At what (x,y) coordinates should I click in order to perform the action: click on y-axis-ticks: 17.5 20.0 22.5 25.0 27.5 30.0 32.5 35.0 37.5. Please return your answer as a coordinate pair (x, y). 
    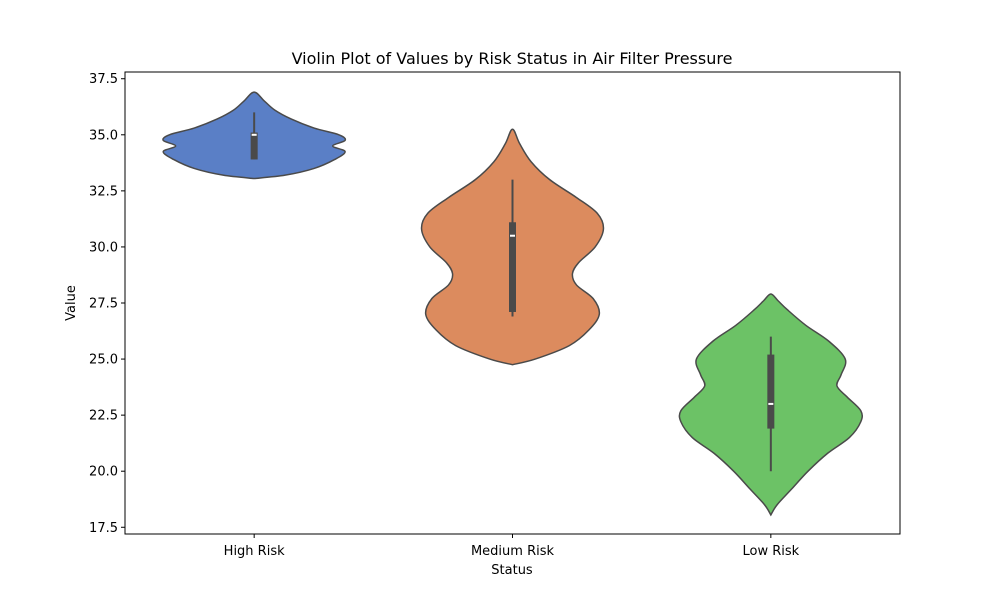
    Looking at the image, I should click on (107, 304).